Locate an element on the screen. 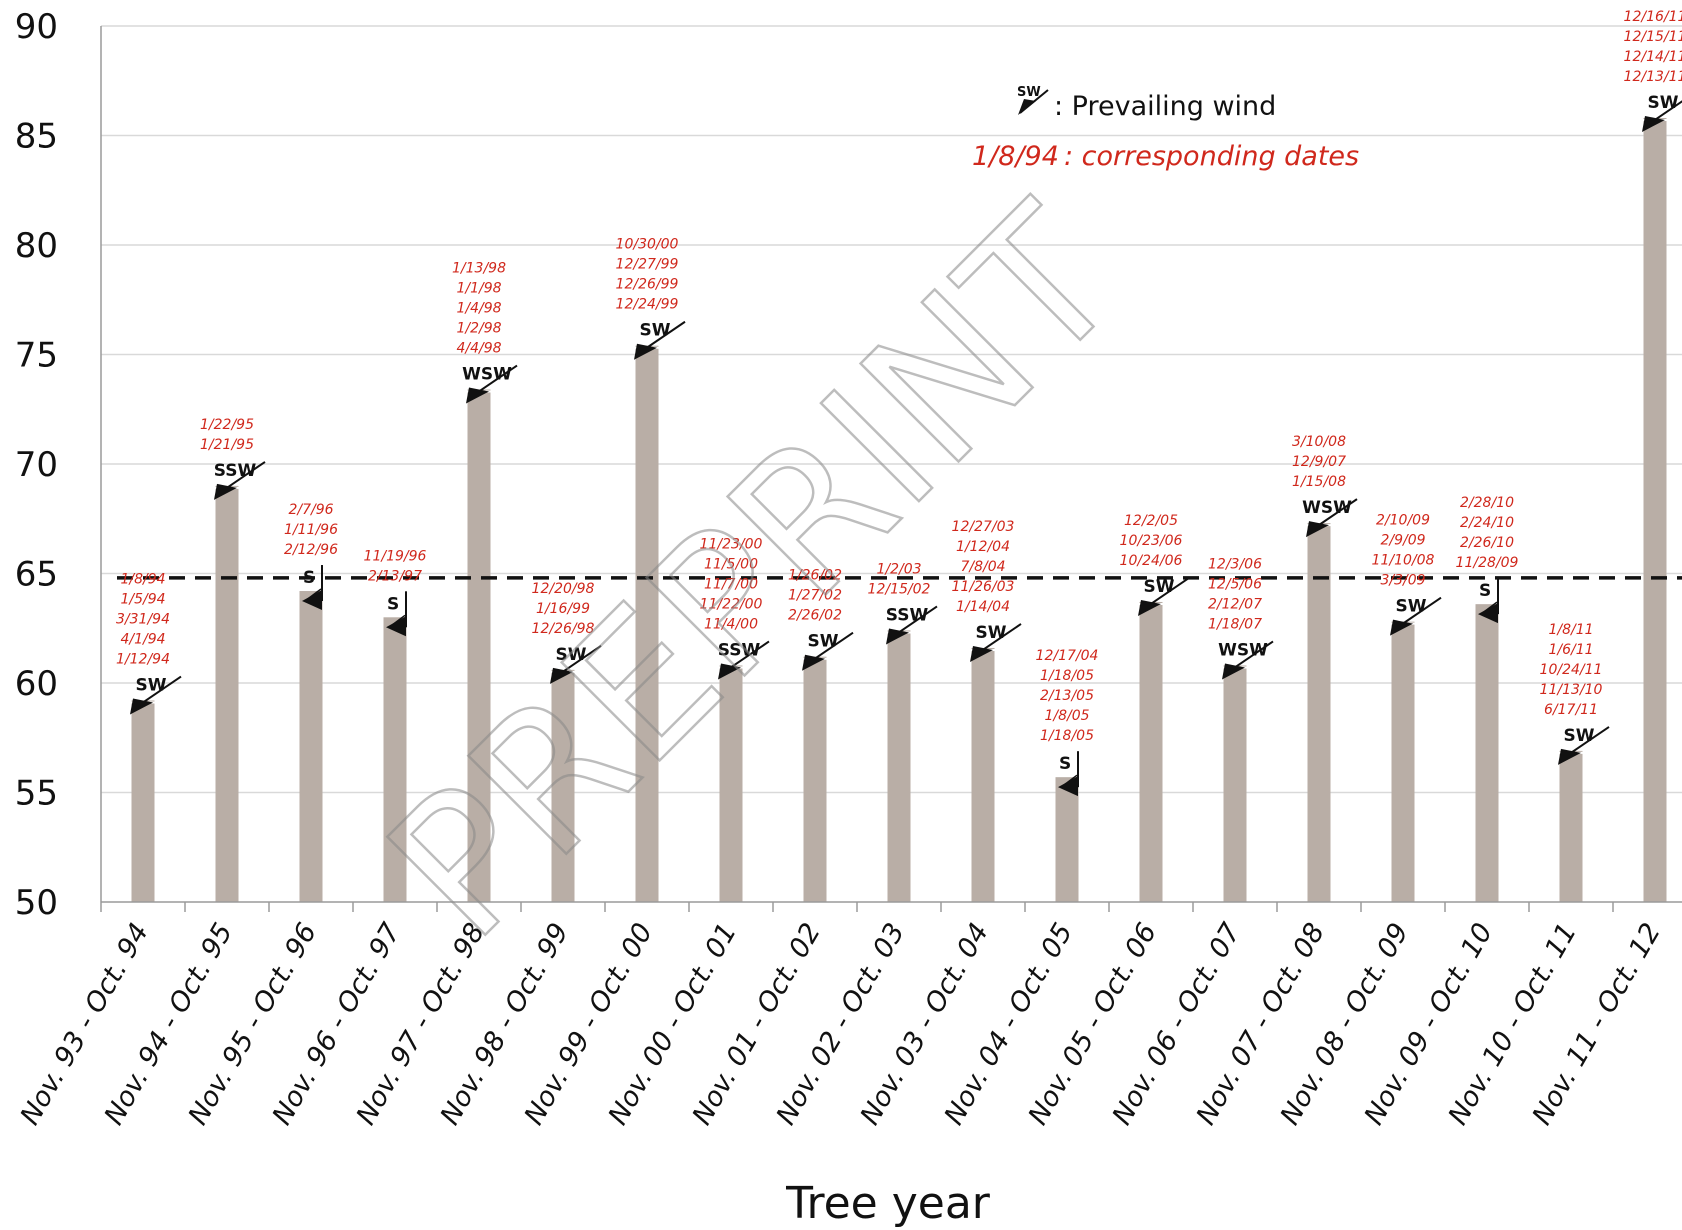 The width and height of the screenshot is (1682, 1230). date-annotation: 1/4/98 is located at coordinates (478, 309).